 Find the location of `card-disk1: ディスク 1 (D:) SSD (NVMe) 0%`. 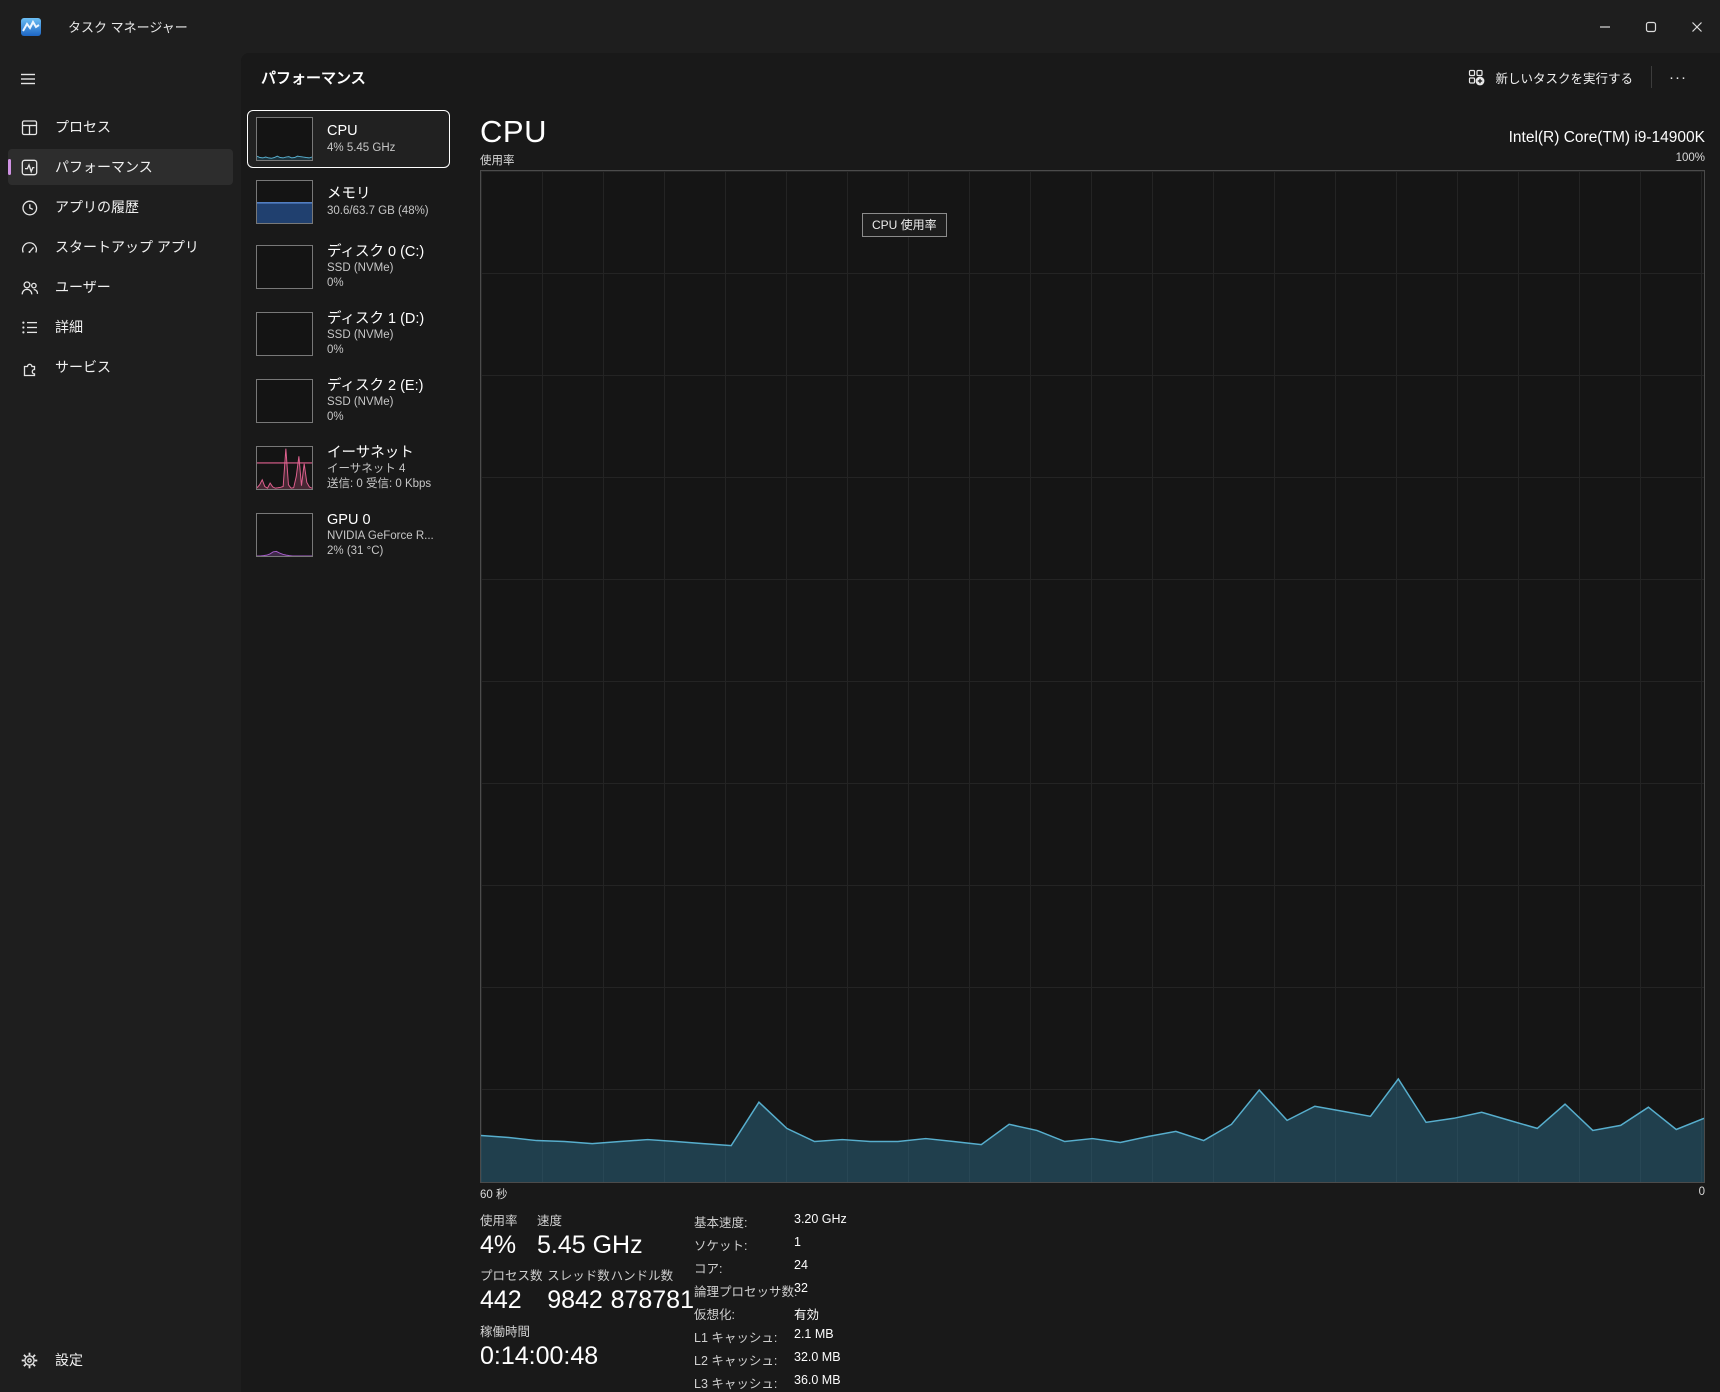

card-disk1: ディスク 1 (D:) SSD (NVMe) 0% is located at coordinates (348, 334).